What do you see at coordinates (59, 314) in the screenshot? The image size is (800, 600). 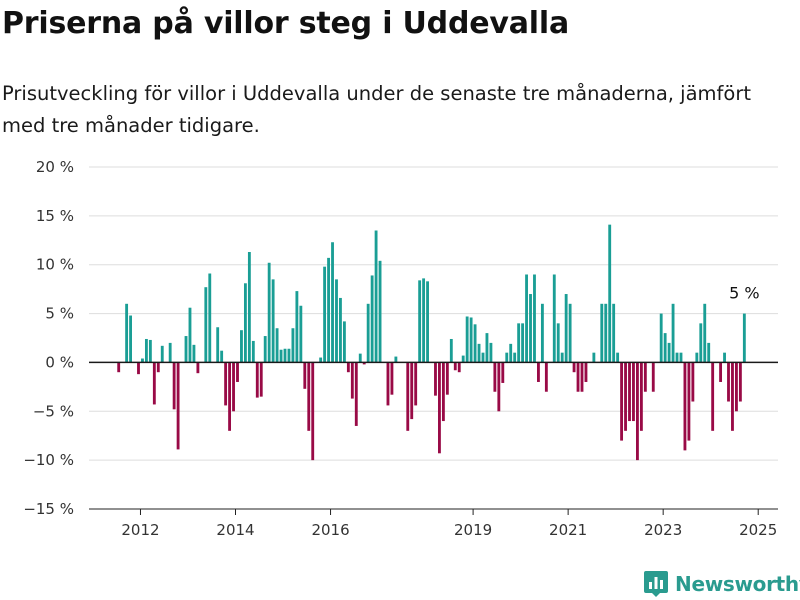 I see `y-tick-label: 5 %` at bounding box center [59, 314].